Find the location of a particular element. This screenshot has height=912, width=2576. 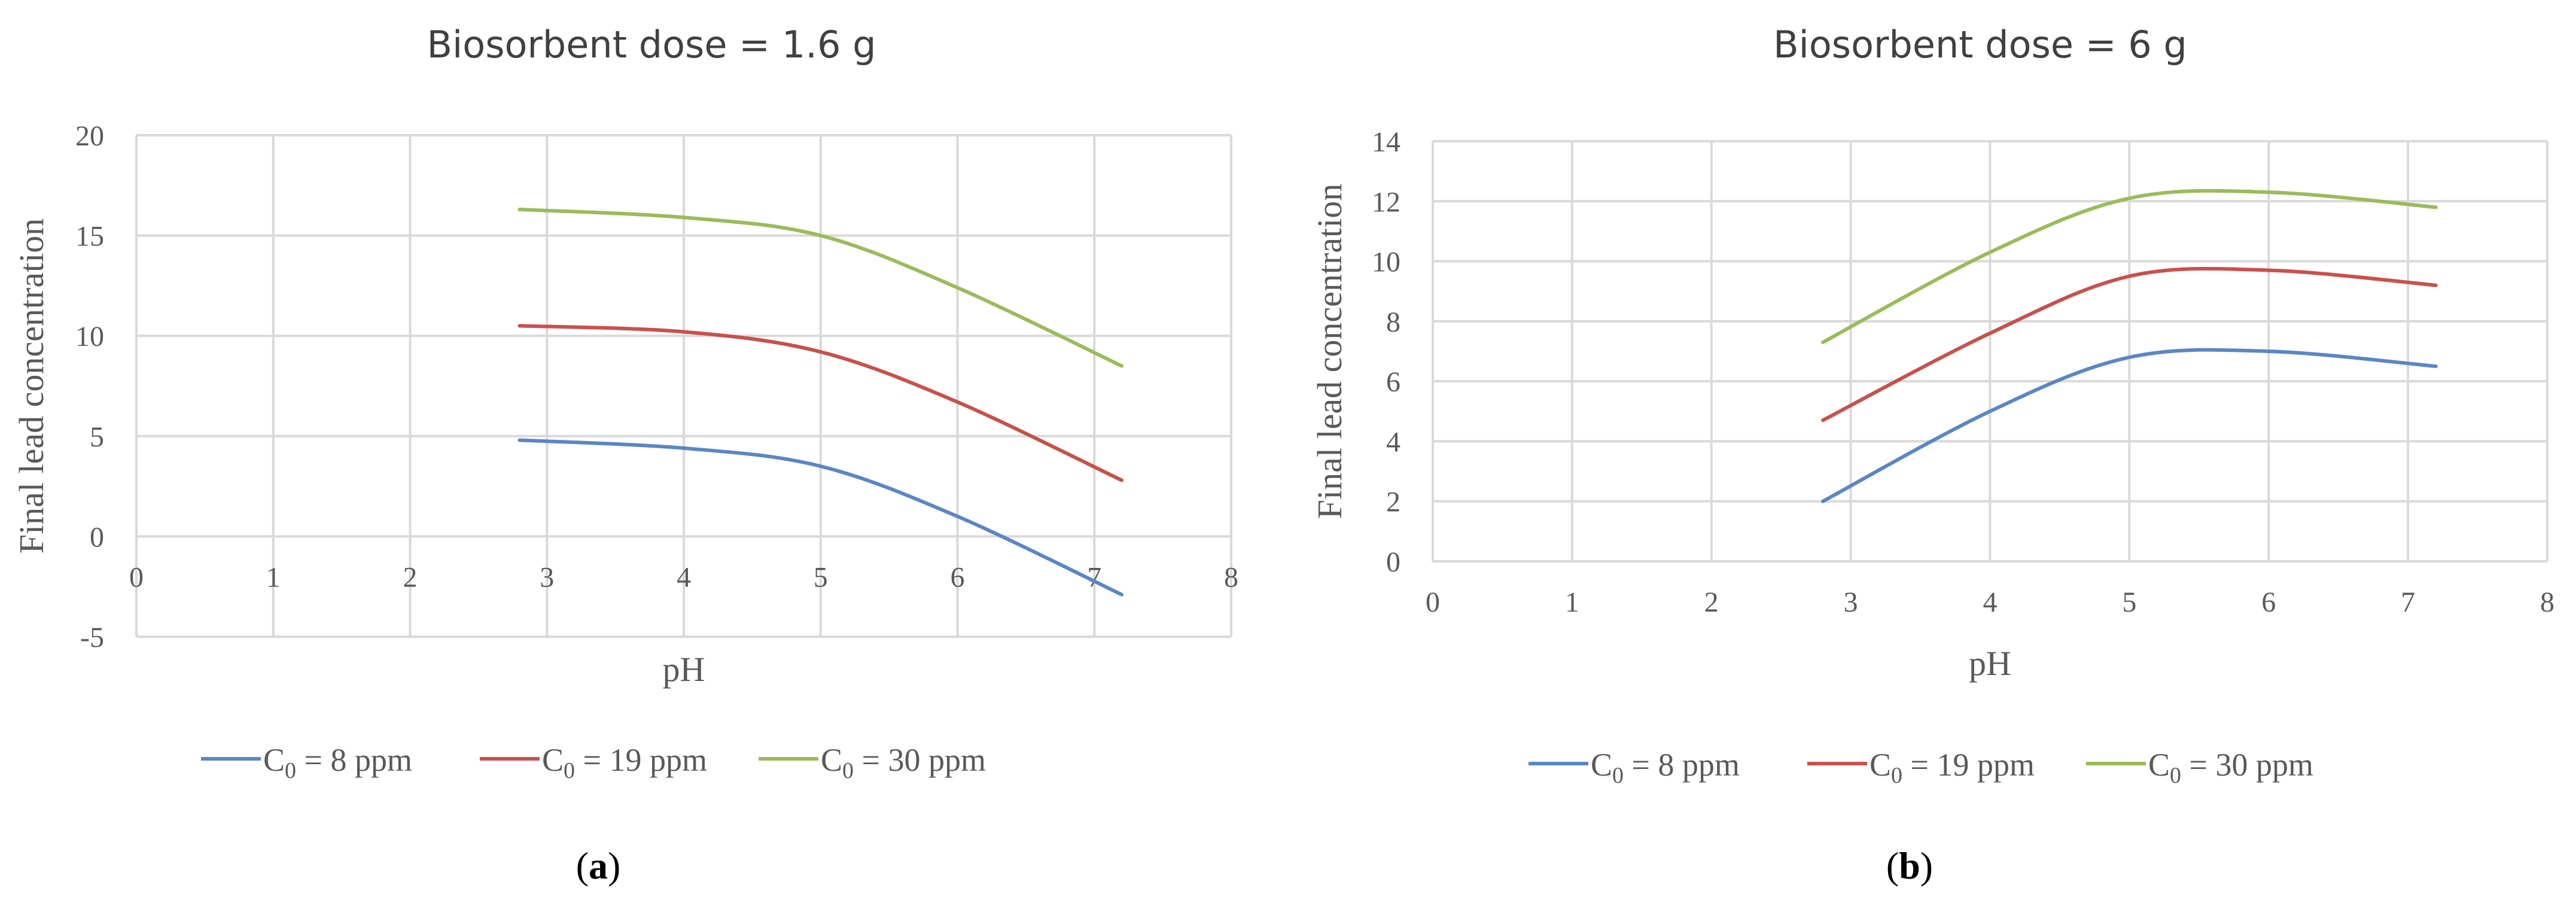

panel-label: (b) is located at coordinates (1909, 866).